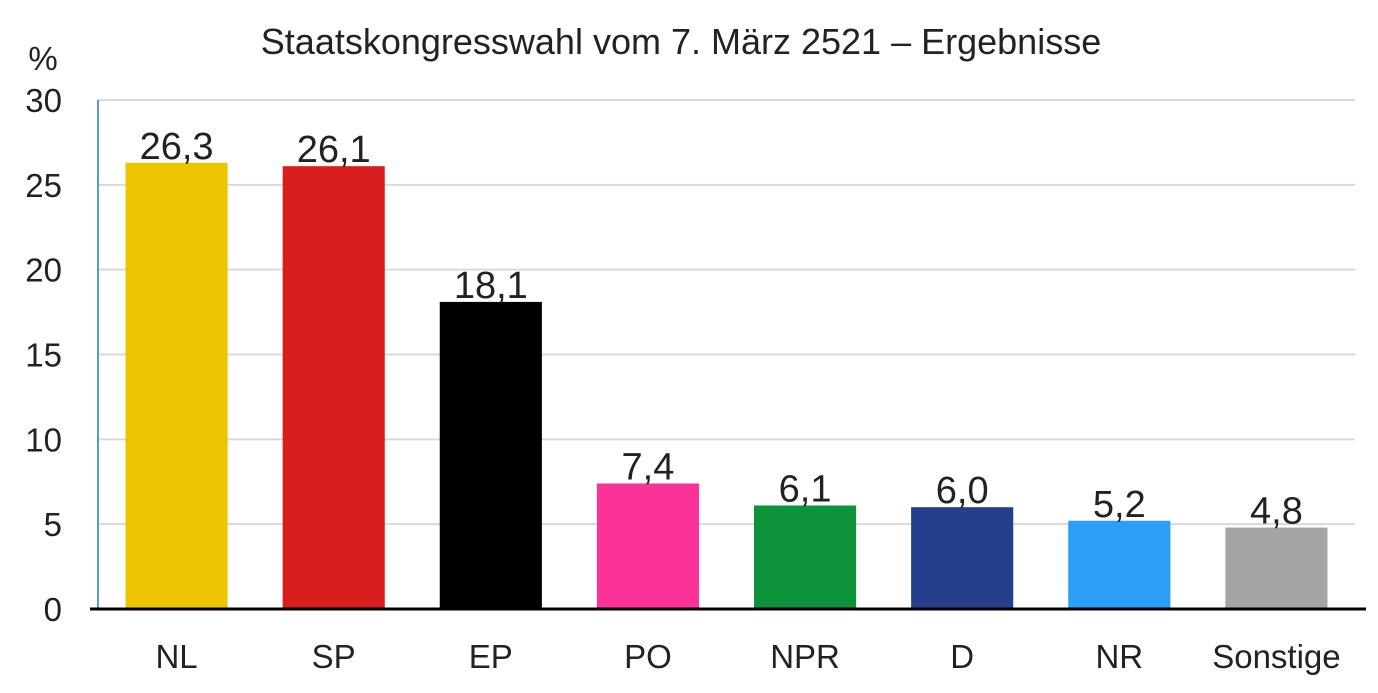 This screenshot has height=693, width=1378. Describe the element at coordinates (805, 656) in the screenshot. I see `x-category-label: NPR` at that location.